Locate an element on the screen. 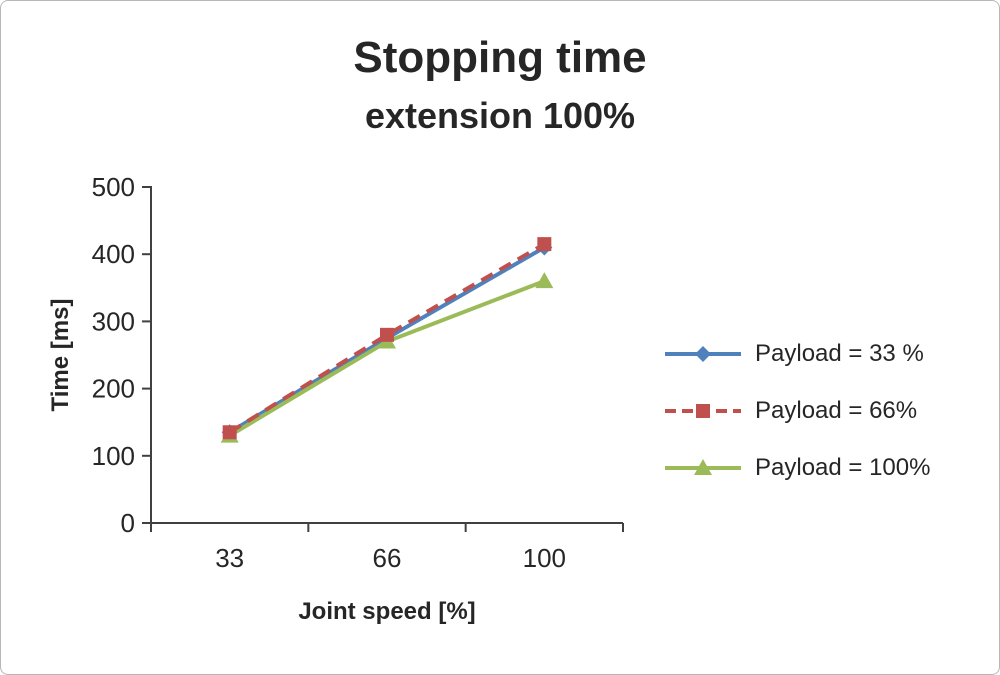 Image resolution: width=1000 pixels, height=675 pixels. y-tick-label: 200 is located at coordinates (113, 389).